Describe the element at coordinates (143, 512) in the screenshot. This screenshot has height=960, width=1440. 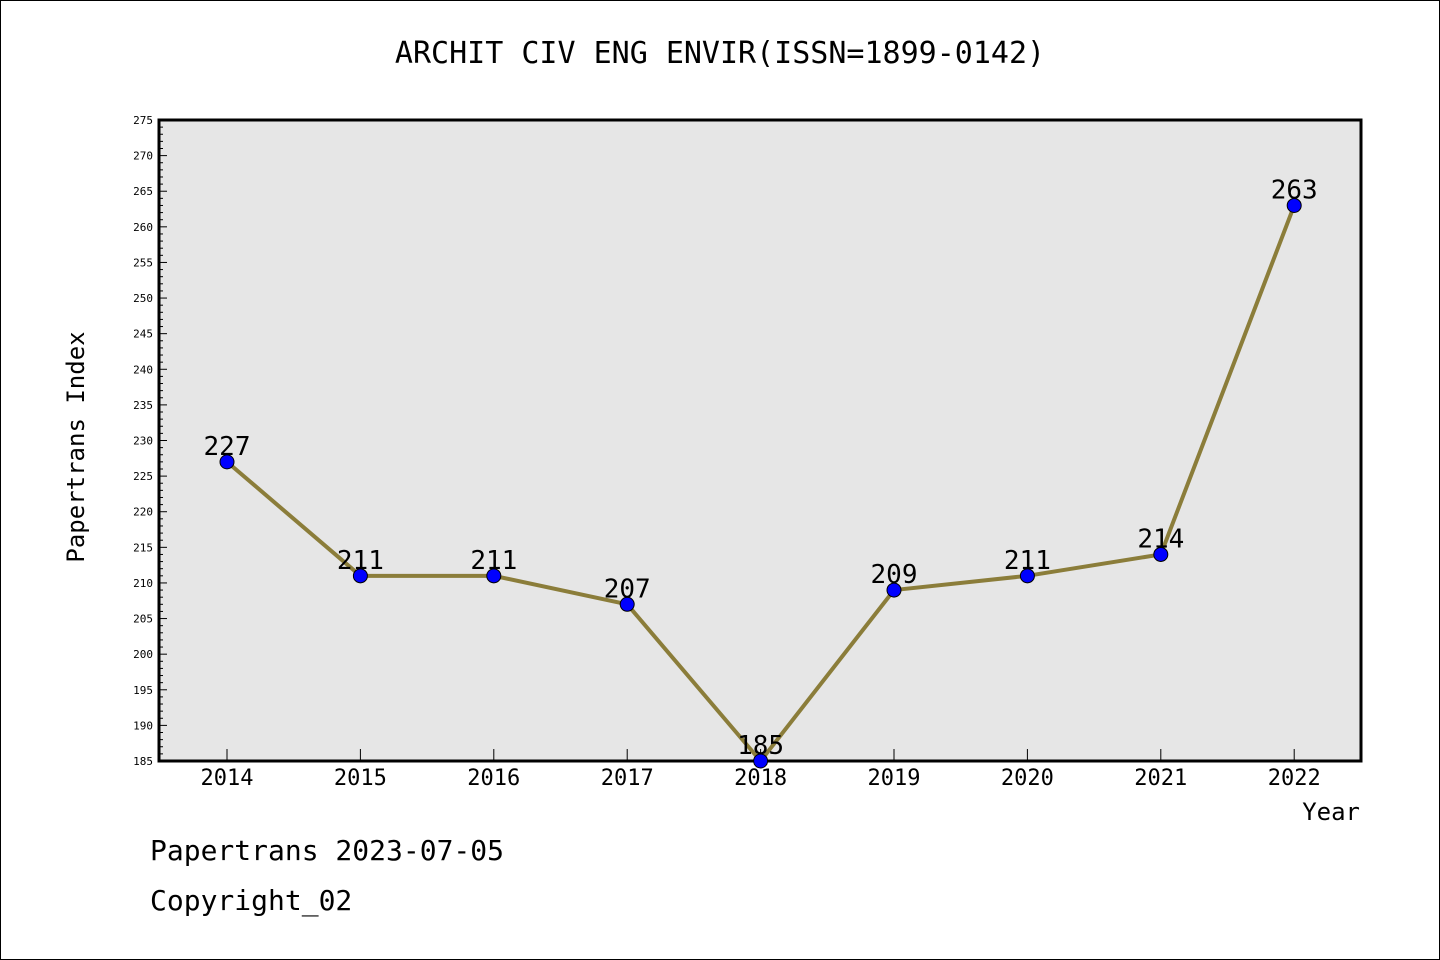
I see `y-tick-label: 220` at that location.